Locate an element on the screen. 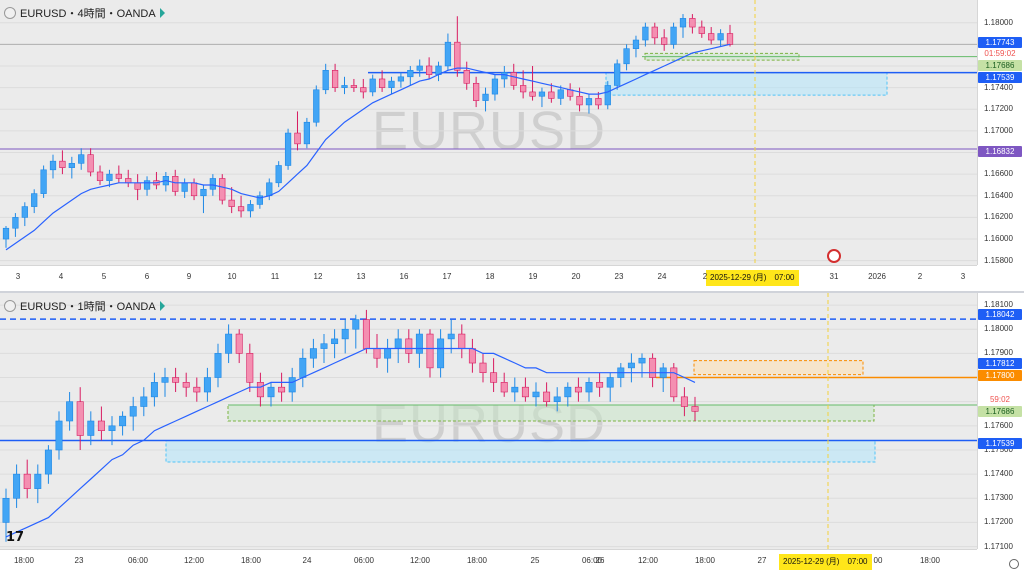 This screenshot has width=1024, height=576. price-tag-label: 1.17539 is located at coordinates (1000, 443).